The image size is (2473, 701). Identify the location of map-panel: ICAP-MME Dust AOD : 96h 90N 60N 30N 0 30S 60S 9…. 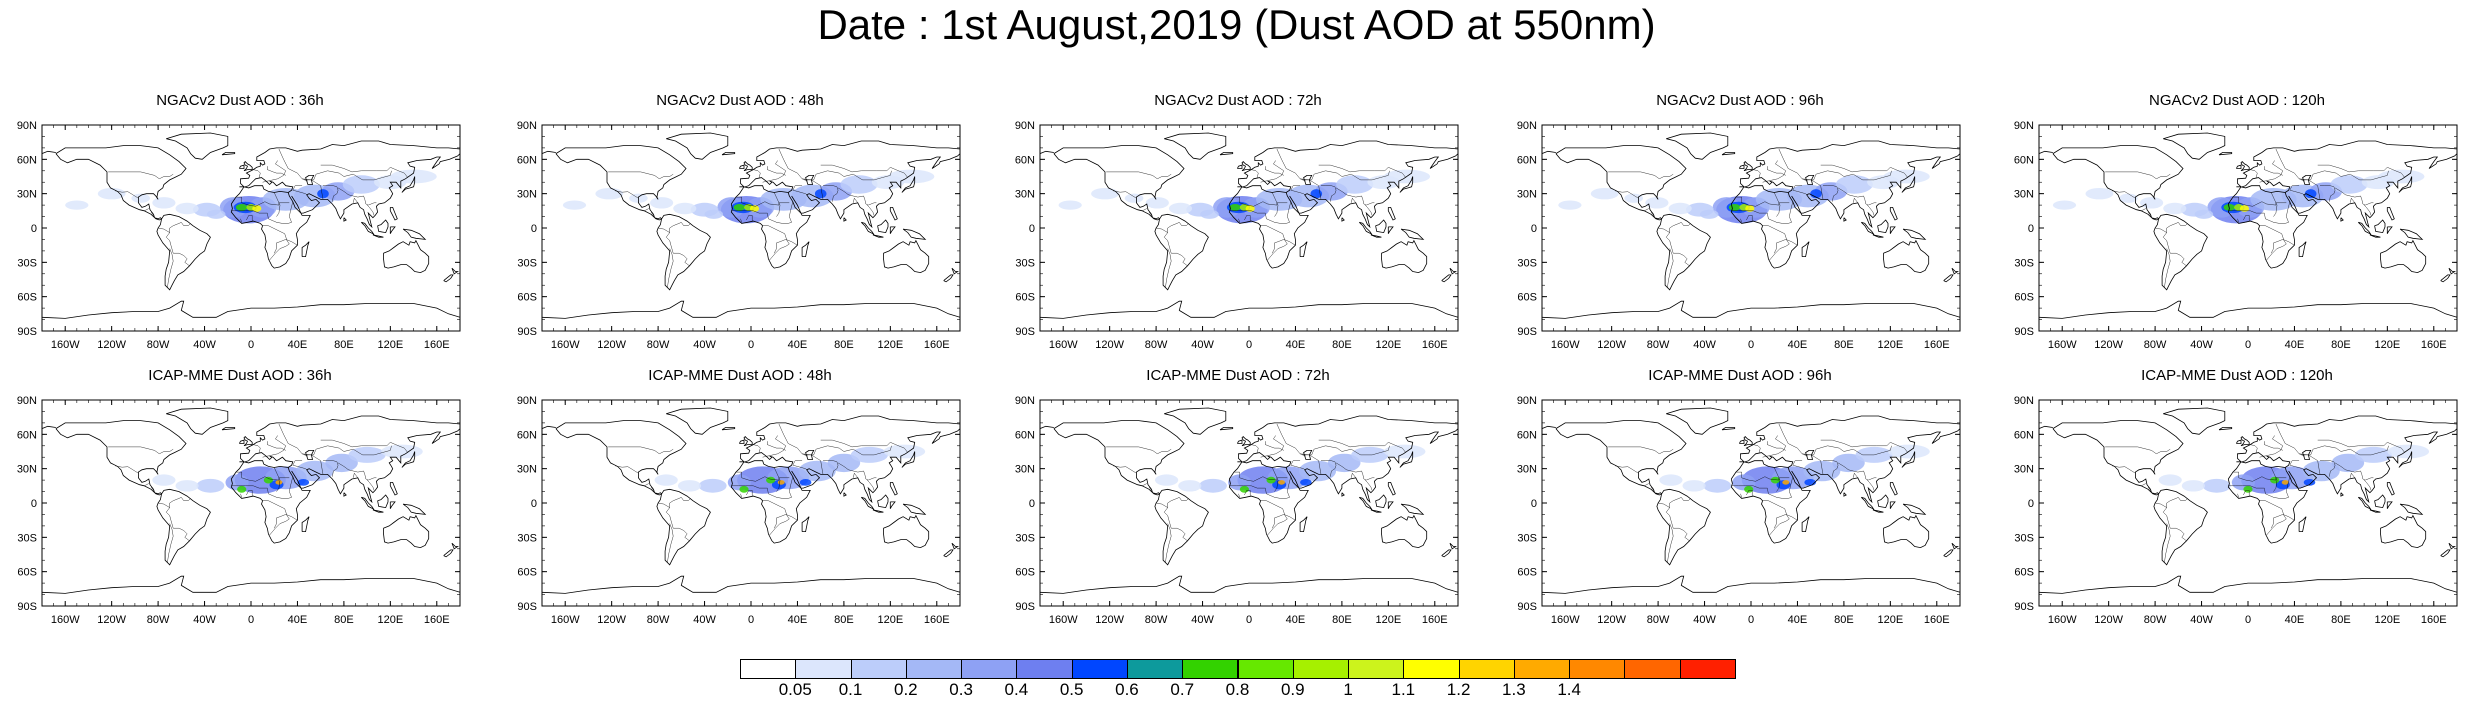
(1740, 502).